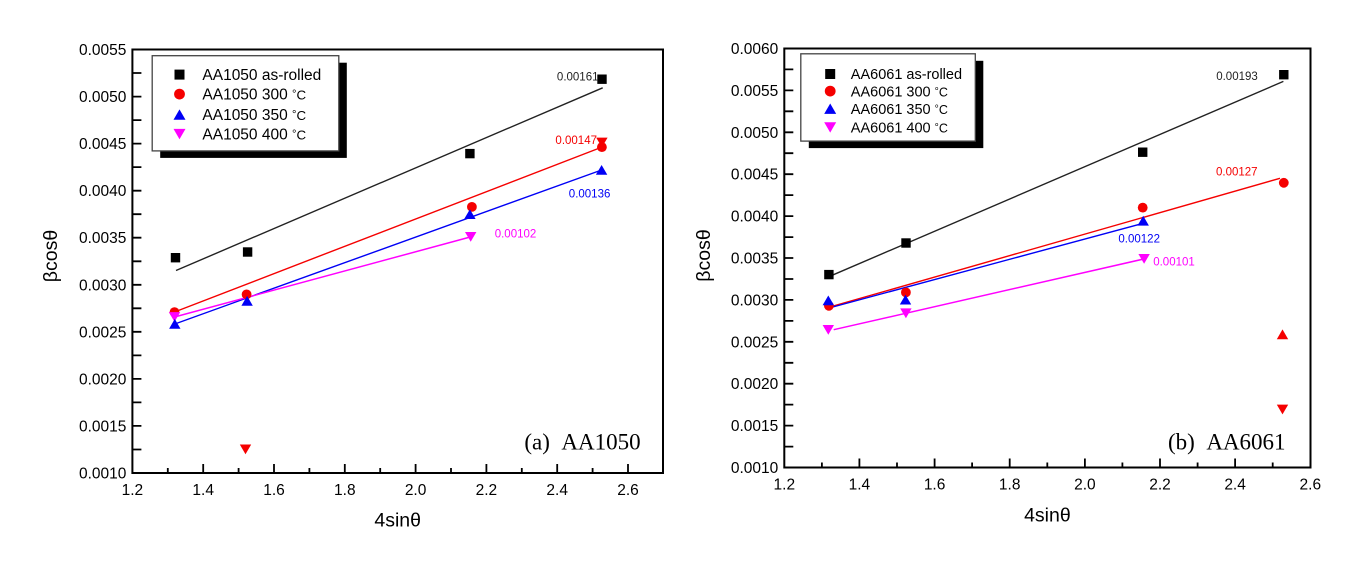 The height and width of the screenshot is (566, 1370). Describe the element at coordinates (1227, 442) in the screenshot. I see `svg-text: (b) AA6061` at that location.